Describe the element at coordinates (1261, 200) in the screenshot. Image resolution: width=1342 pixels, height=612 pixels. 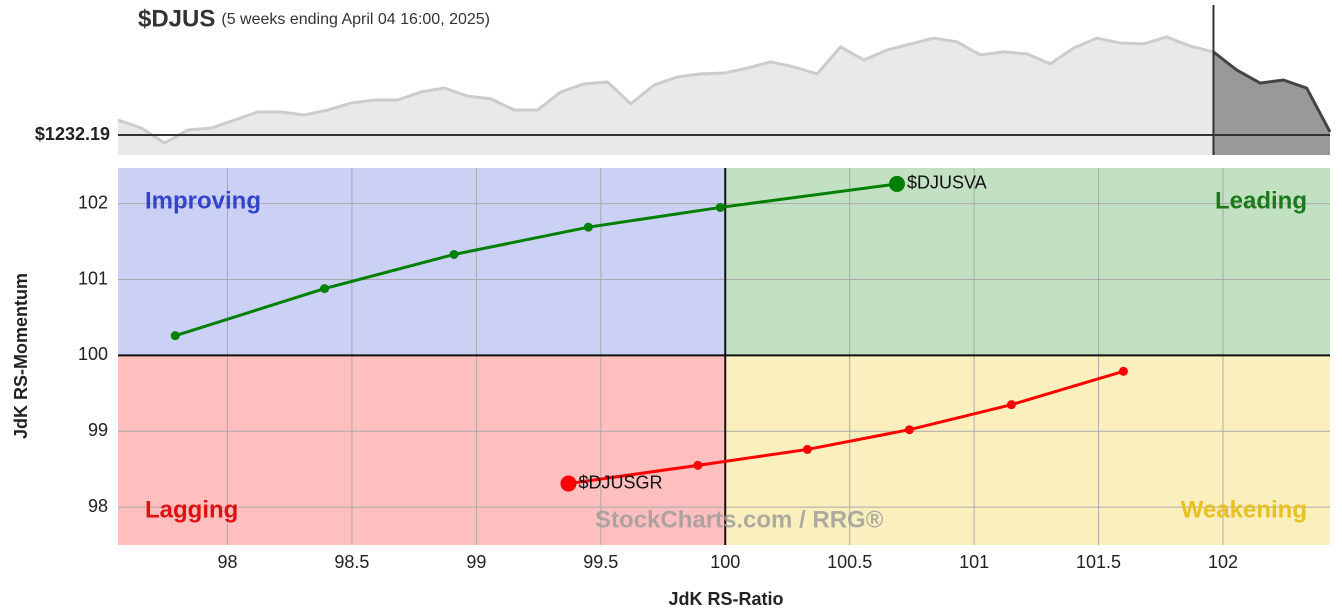
I see `quadrant-label: Leading` at that location.